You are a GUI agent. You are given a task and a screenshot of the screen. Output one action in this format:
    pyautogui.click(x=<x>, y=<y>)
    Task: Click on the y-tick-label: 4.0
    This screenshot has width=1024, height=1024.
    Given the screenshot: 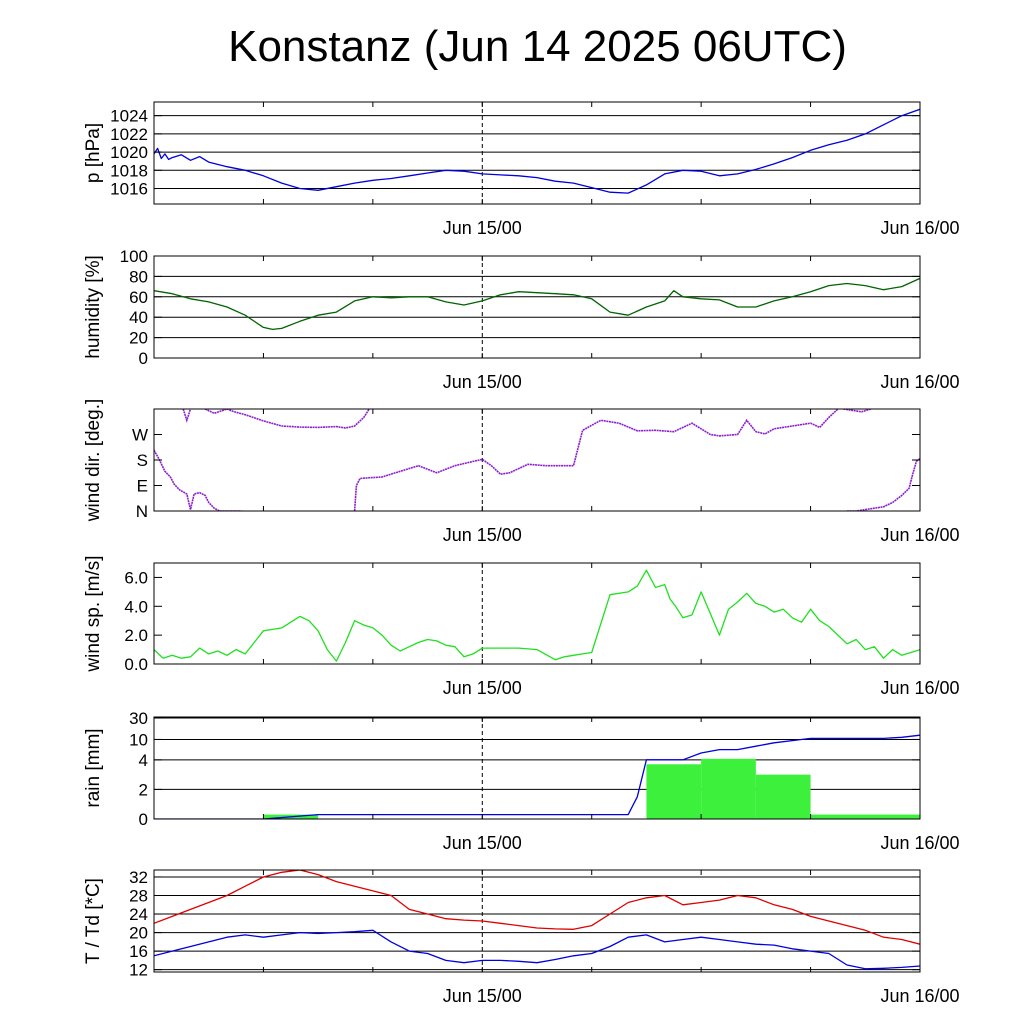 What is the action you would take?
    pyautogui.click(x=136, y=606)
    